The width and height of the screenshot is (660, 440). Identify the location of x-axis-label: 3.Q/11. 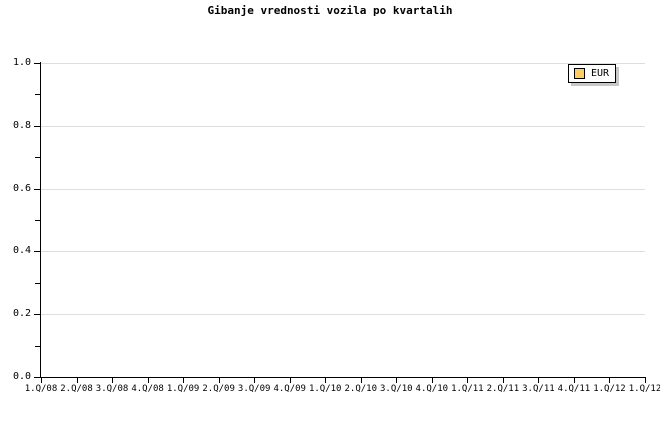
(538, 389).